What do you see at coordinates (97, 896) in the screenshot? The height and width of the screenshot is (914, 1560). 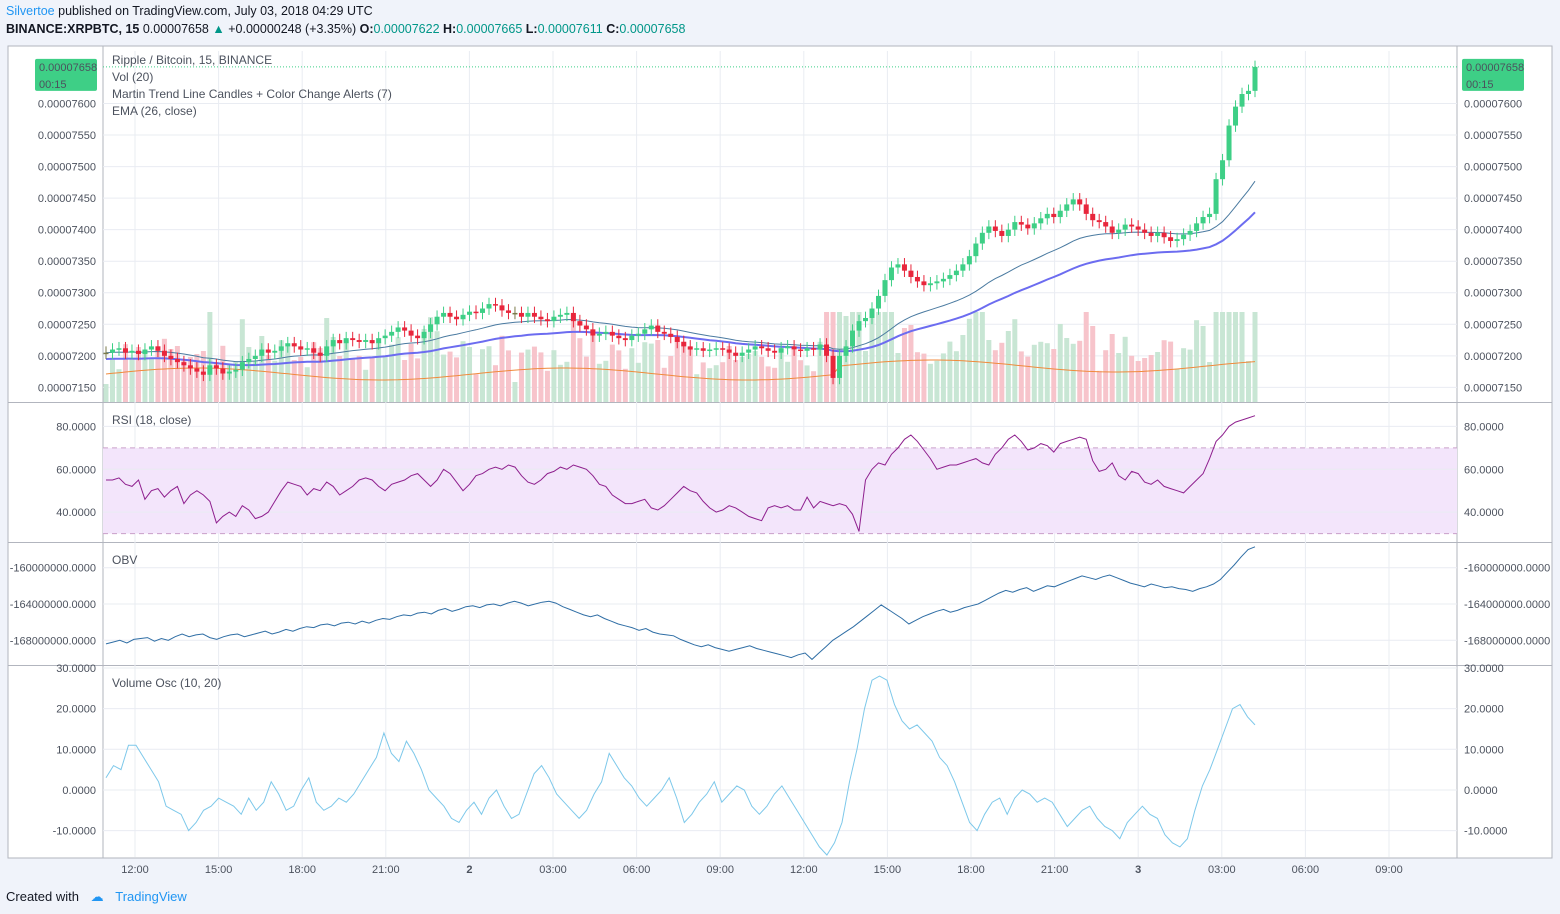 I see `tradingview-logo-icon: ☁` at bounding box center [97, 896].